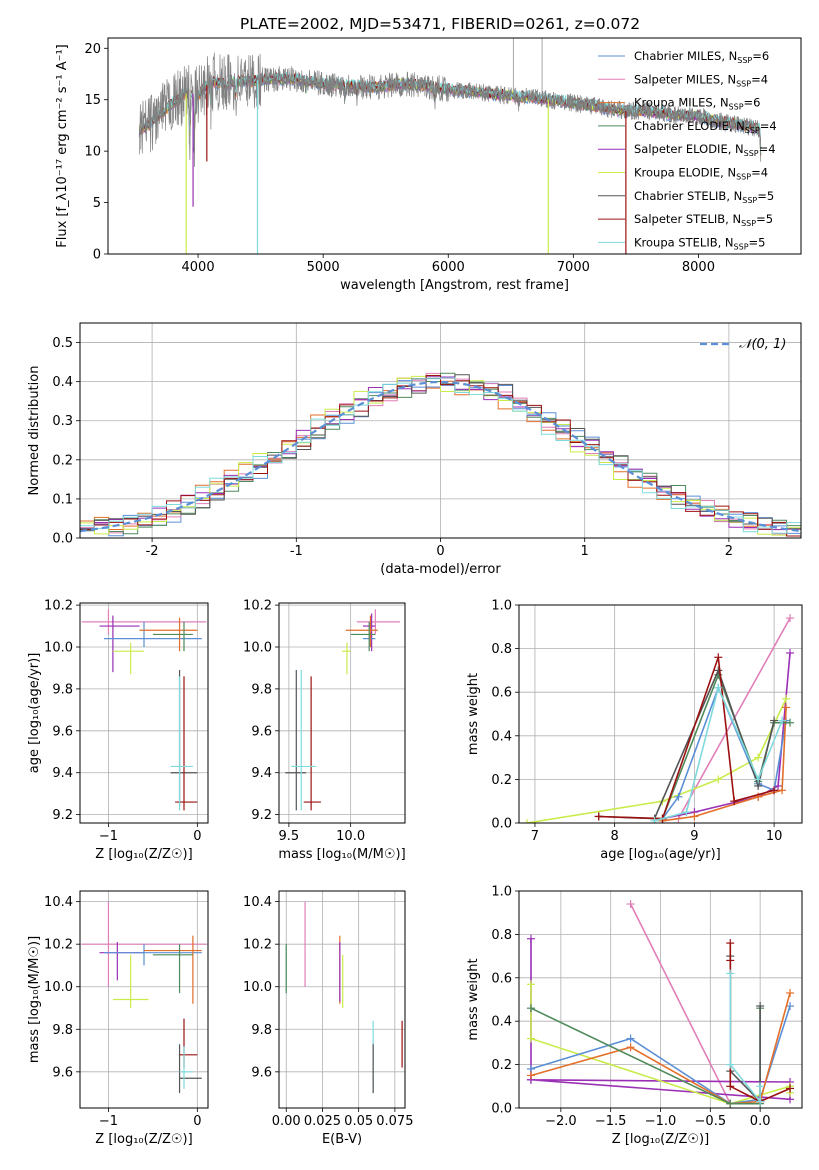 This screenshot has width=819, height=1170. Describe the element at coordinates (62, 1072) in the screenshot. I see `y-tick-label: 9.6` at that location.